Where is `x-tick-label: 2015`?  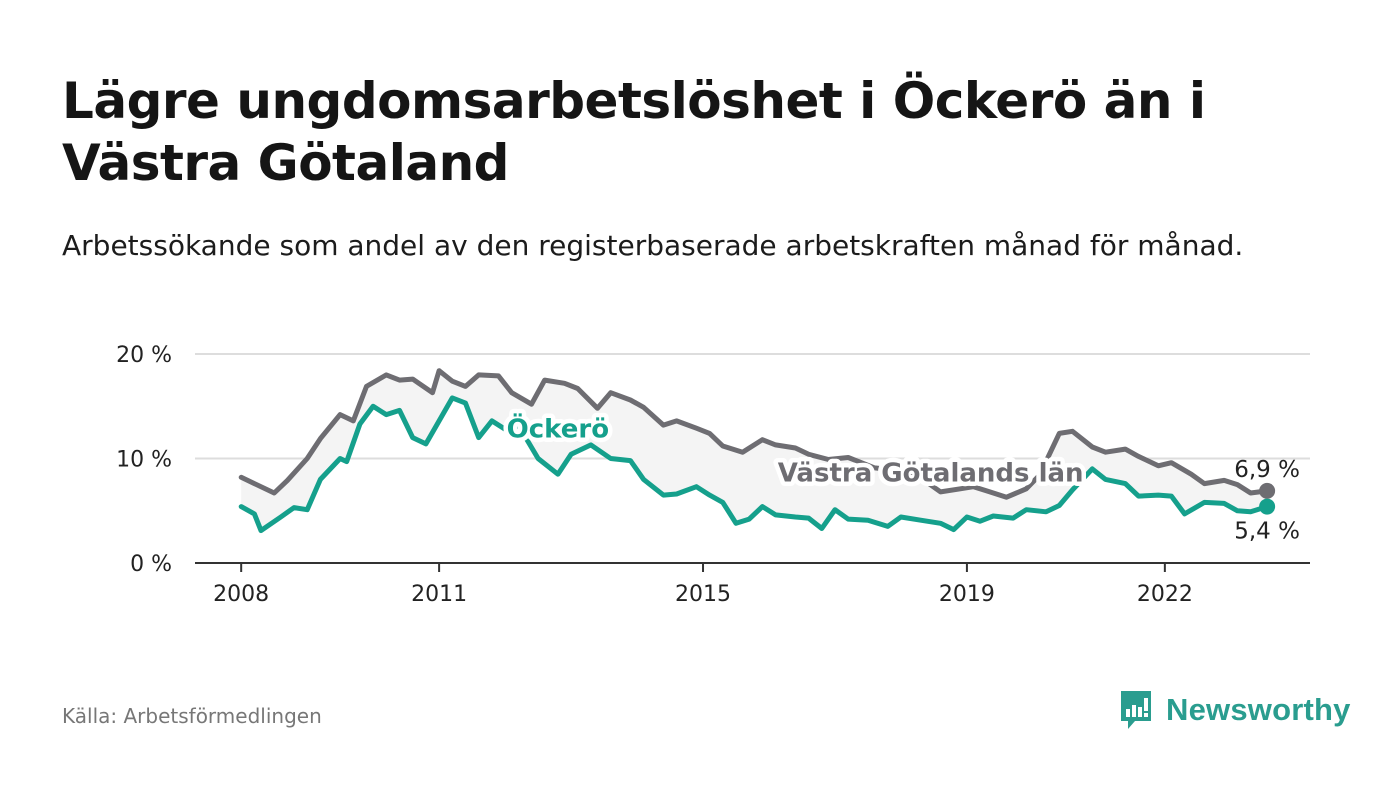 x-tick-label: 2015 is located at coordinates (703, 594).